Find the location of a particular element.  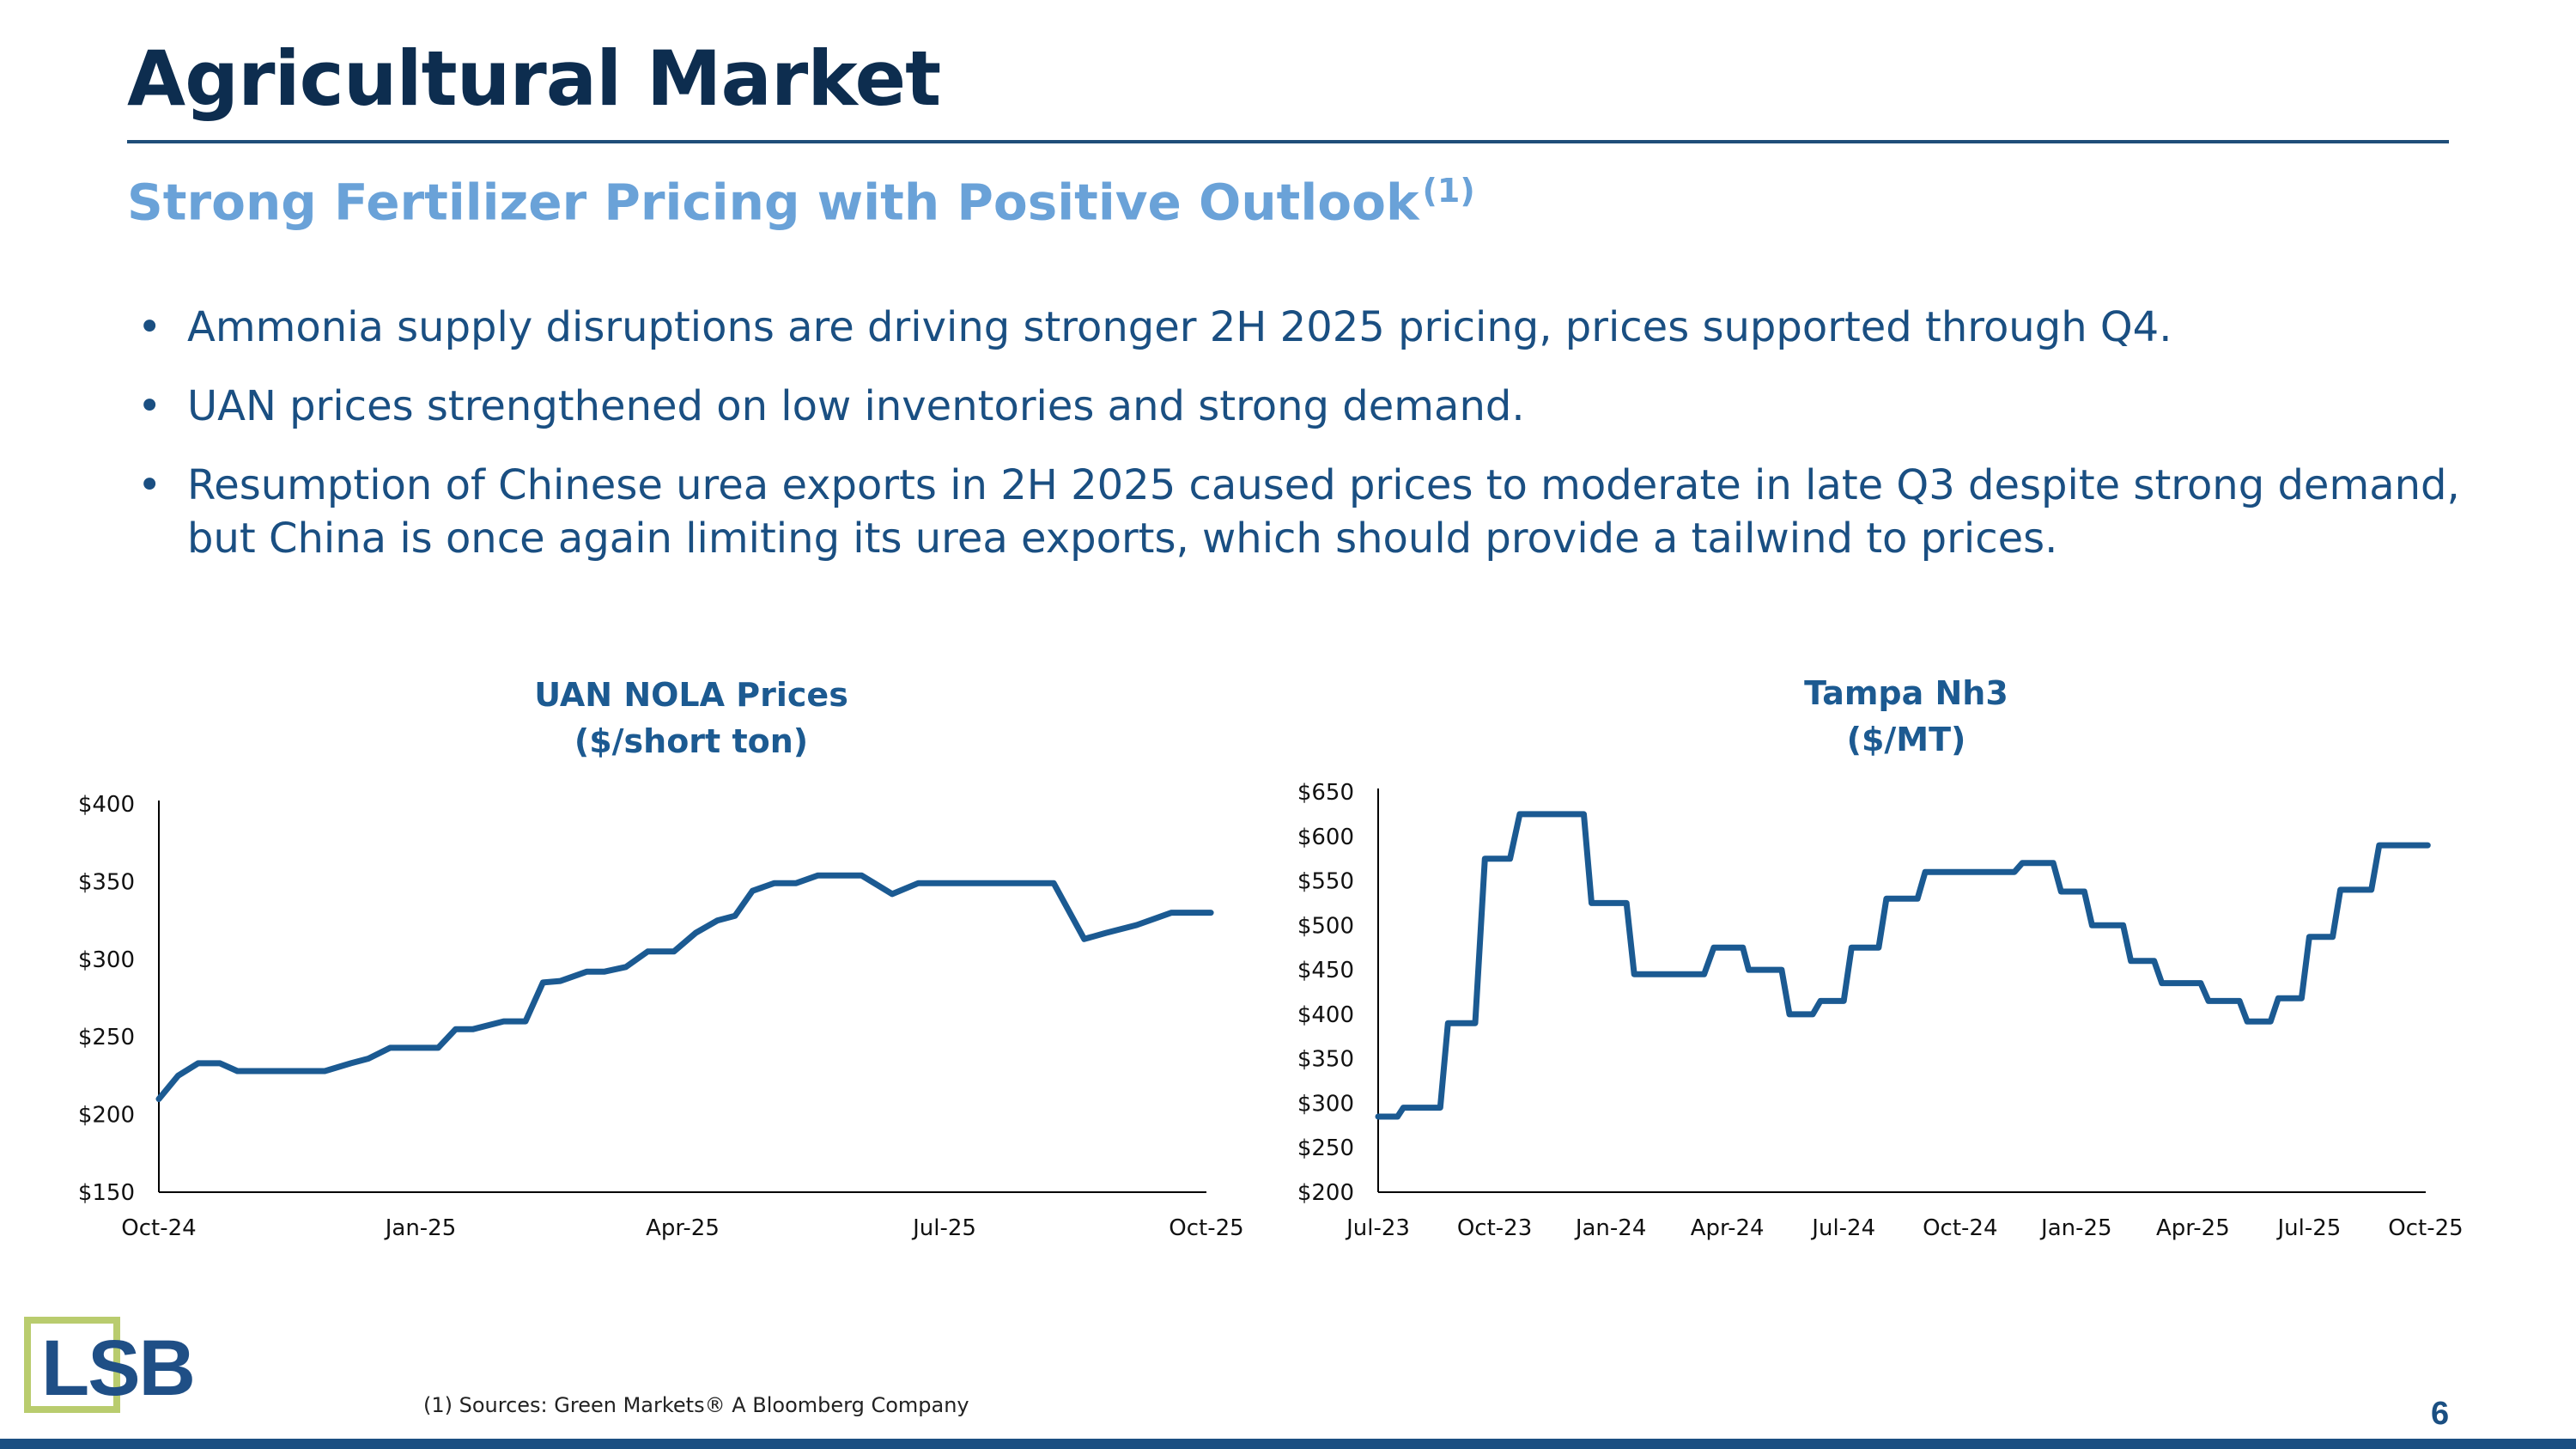

page-number: 6 is located at coordinates (2441, 1414).